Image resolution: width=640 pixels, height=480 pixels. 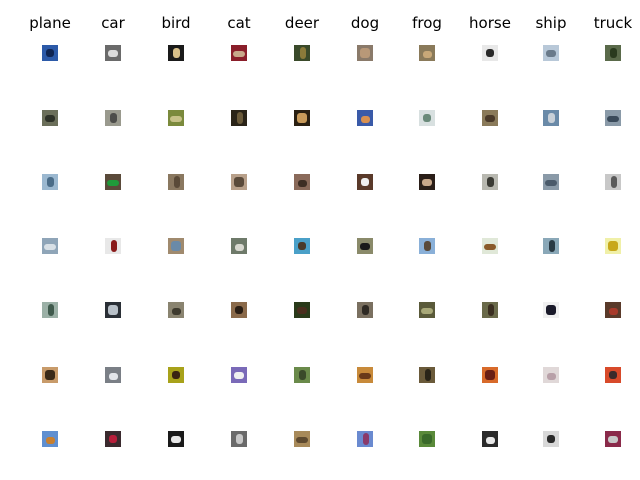 I want to click on class-label-horse: horse, so click(x=490, y=23).